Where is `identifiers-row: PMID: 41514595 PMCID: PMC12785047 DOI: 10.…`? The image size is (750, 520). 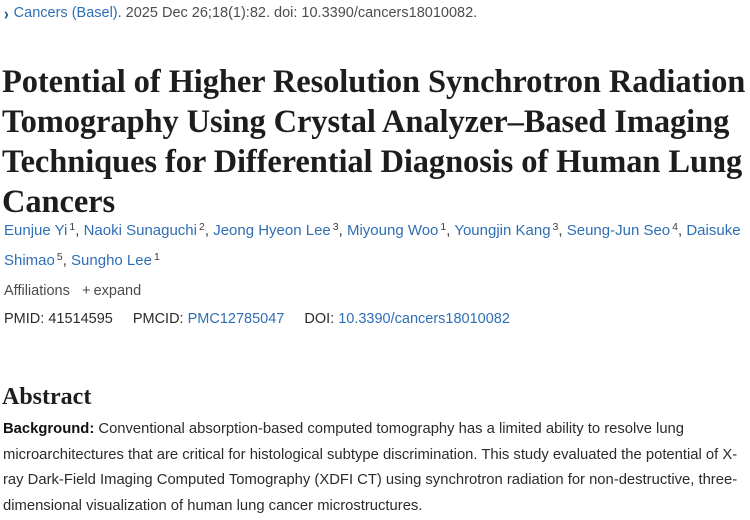 identifiers-row: PMID: 41514595 PMCID: PMC12785047 DOI: 10.… is located at coordinates (267, 319).